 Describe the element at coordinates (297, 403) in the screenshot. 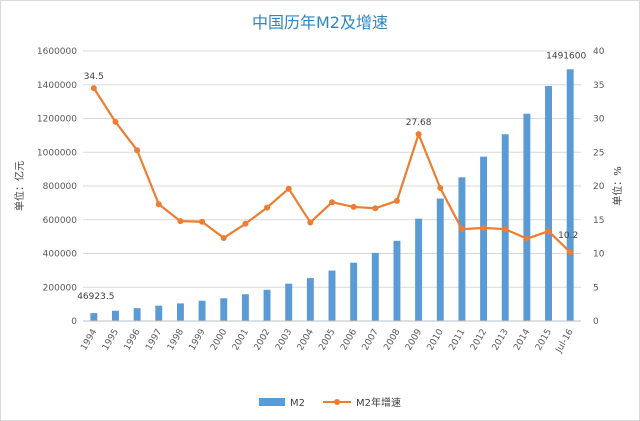

I see `legend-label-m2: M2` at that location.